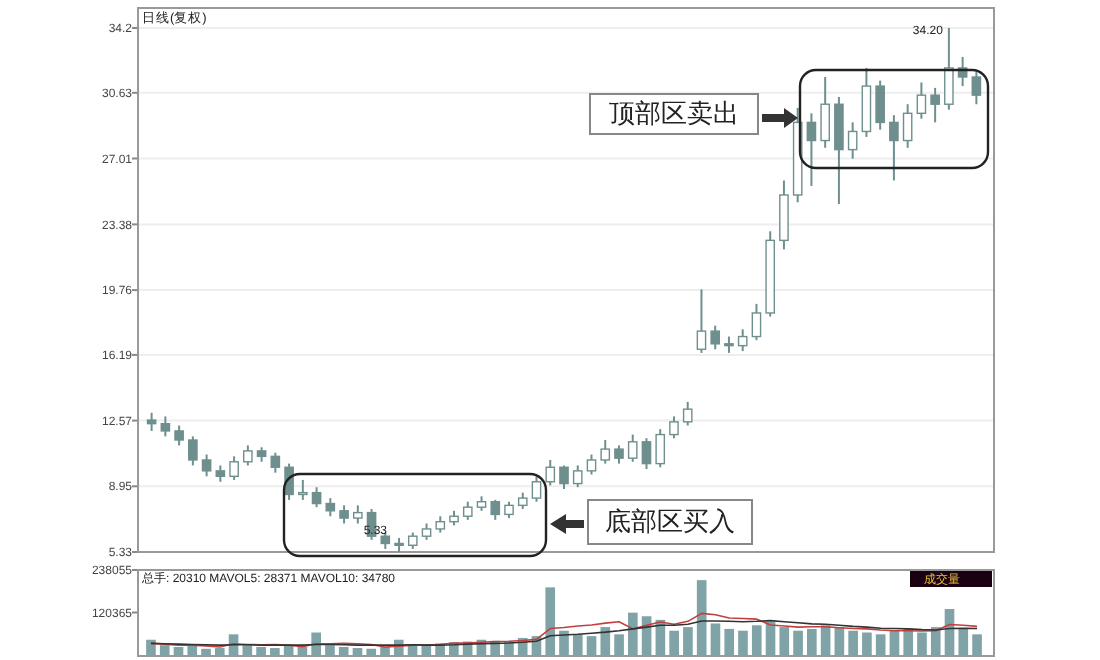 Image resolution: width=1100 pixels, height=660 pixels. I want to click on line-series, so click(564, 632).